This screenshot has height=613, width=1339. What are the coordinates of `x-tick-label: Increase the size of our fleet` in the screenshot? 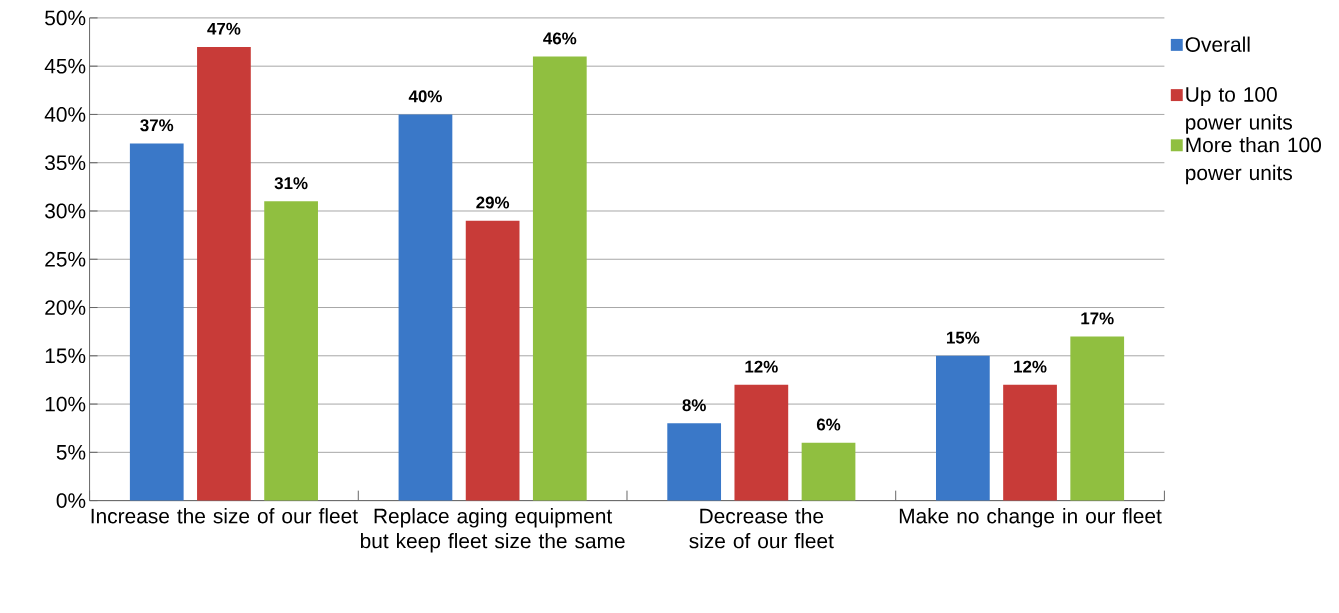 It's located at (224, 516).